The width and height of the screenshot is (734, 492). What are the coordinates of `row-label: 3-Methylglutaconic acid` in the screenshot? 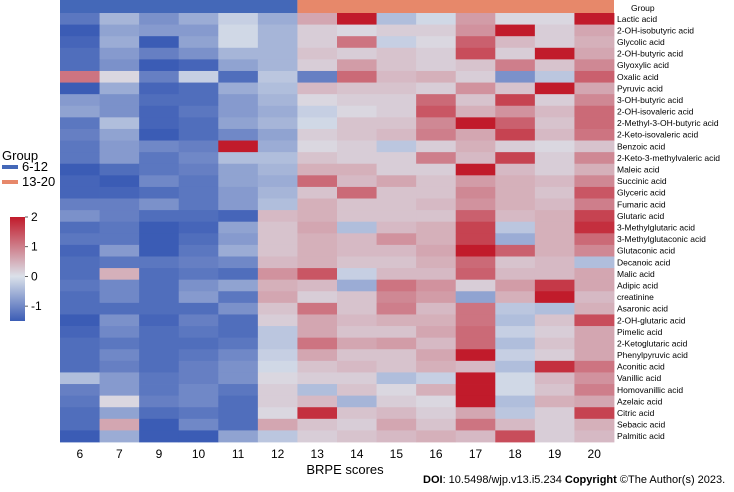 It's located at (661, 239).